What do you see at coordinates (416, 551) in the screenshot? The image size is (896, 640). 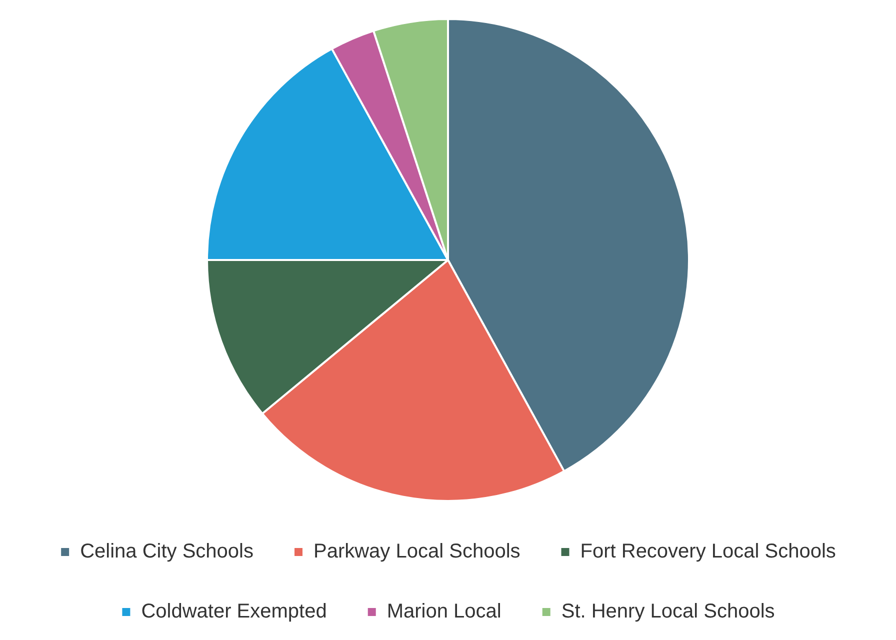 I see `legend-label: Parkway Local Schools` at bounding box center [416, 551].